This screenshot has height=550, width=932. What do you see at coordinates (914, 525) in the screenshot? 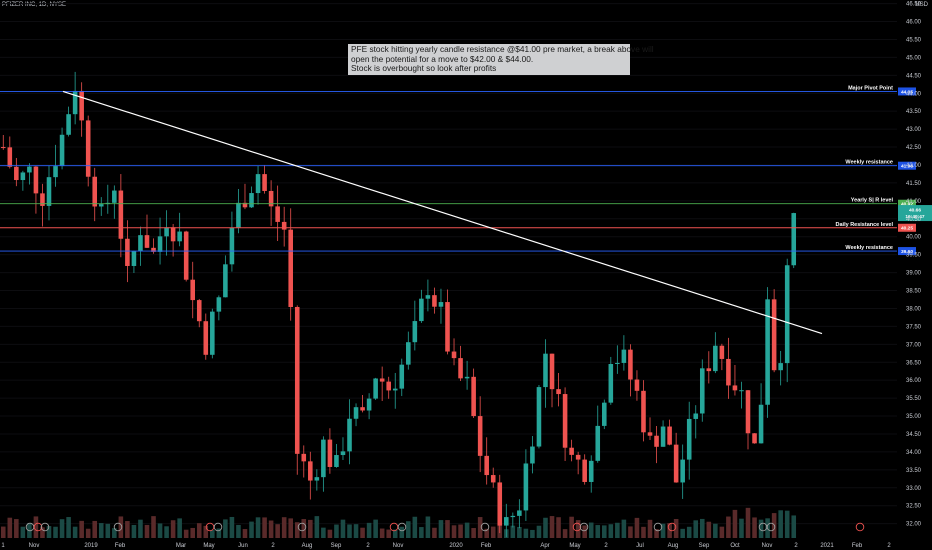
I see `y-tick-label: 32.00` at bounding box center [914, 525].